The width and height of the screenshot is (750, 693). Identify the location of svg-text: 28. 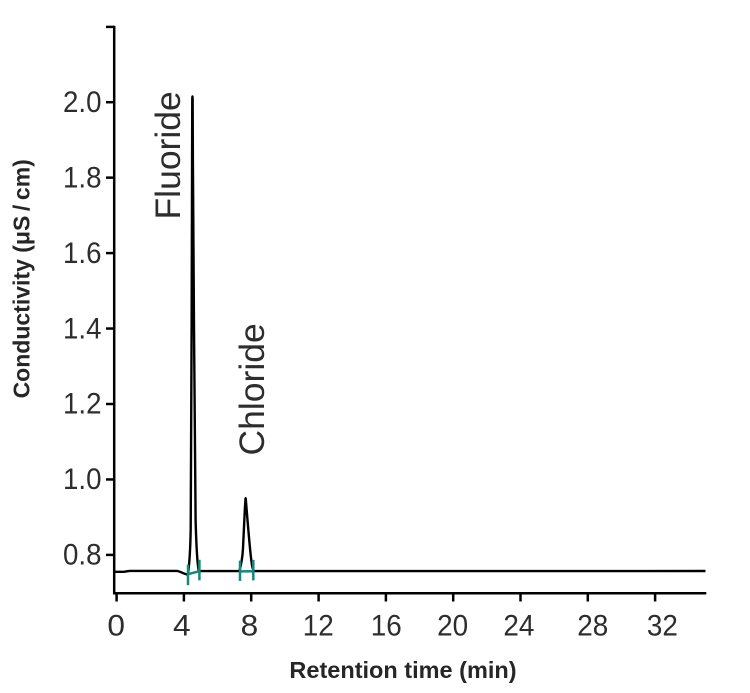
(592, 627).